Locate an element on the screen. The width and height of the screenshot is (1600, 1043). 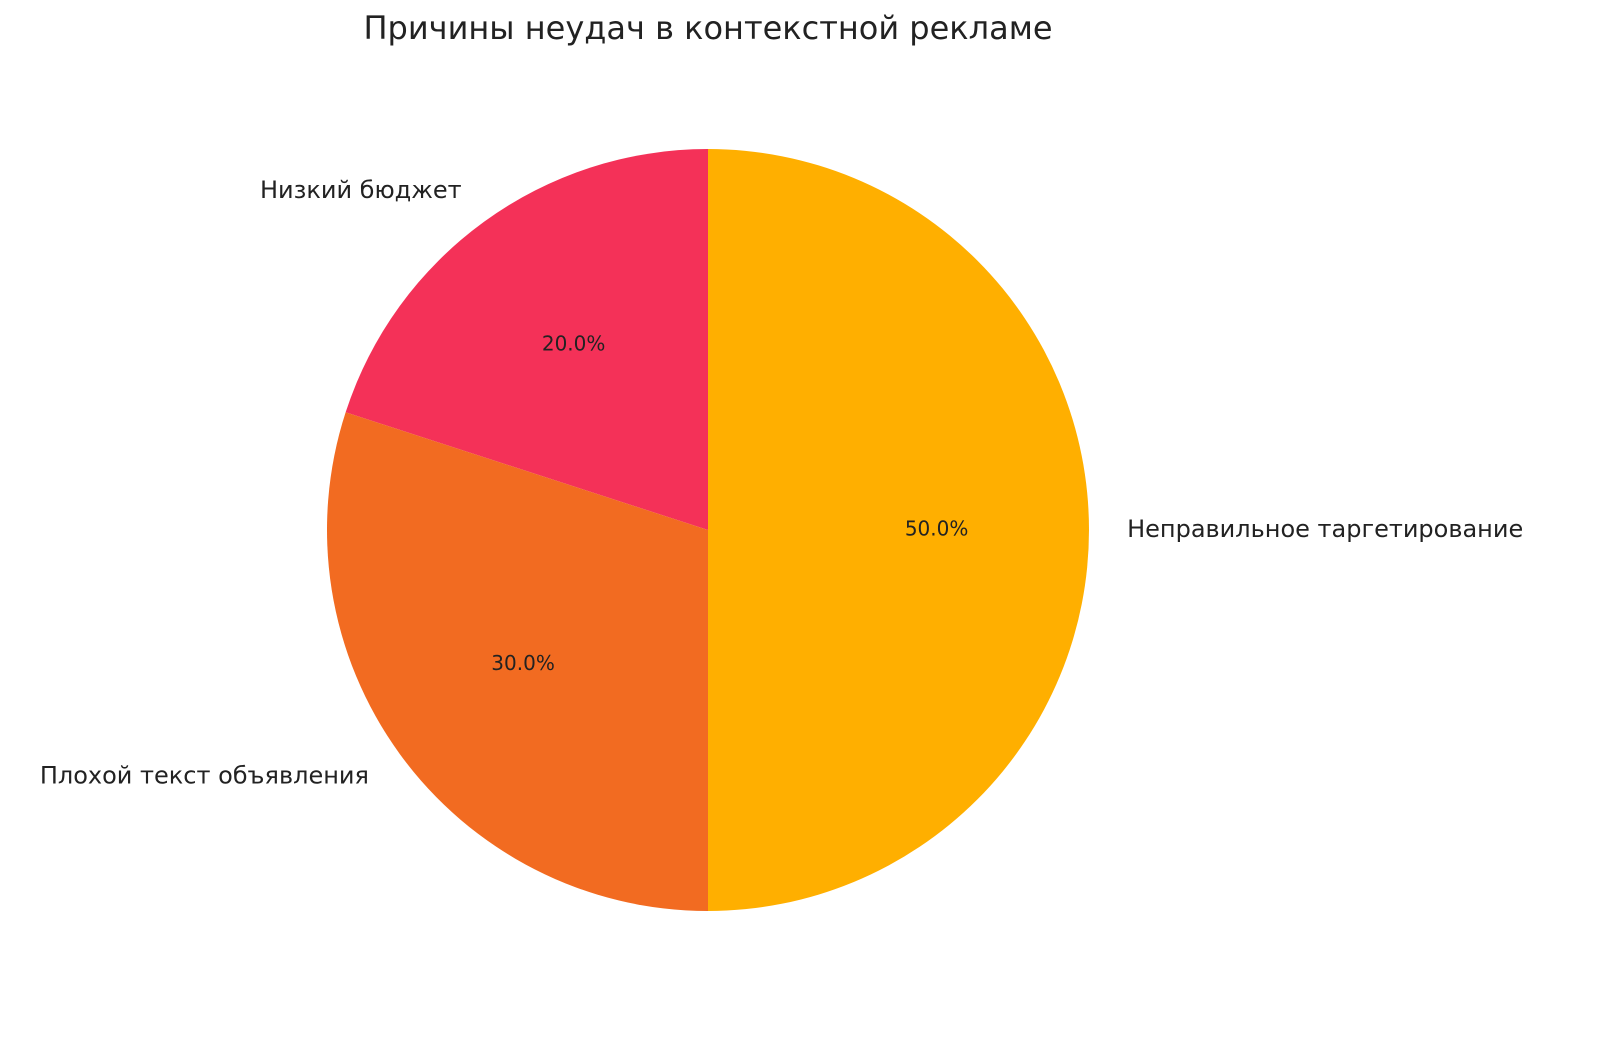
slice-label: Плохой текст объявления is located at coordinates (204, 775).